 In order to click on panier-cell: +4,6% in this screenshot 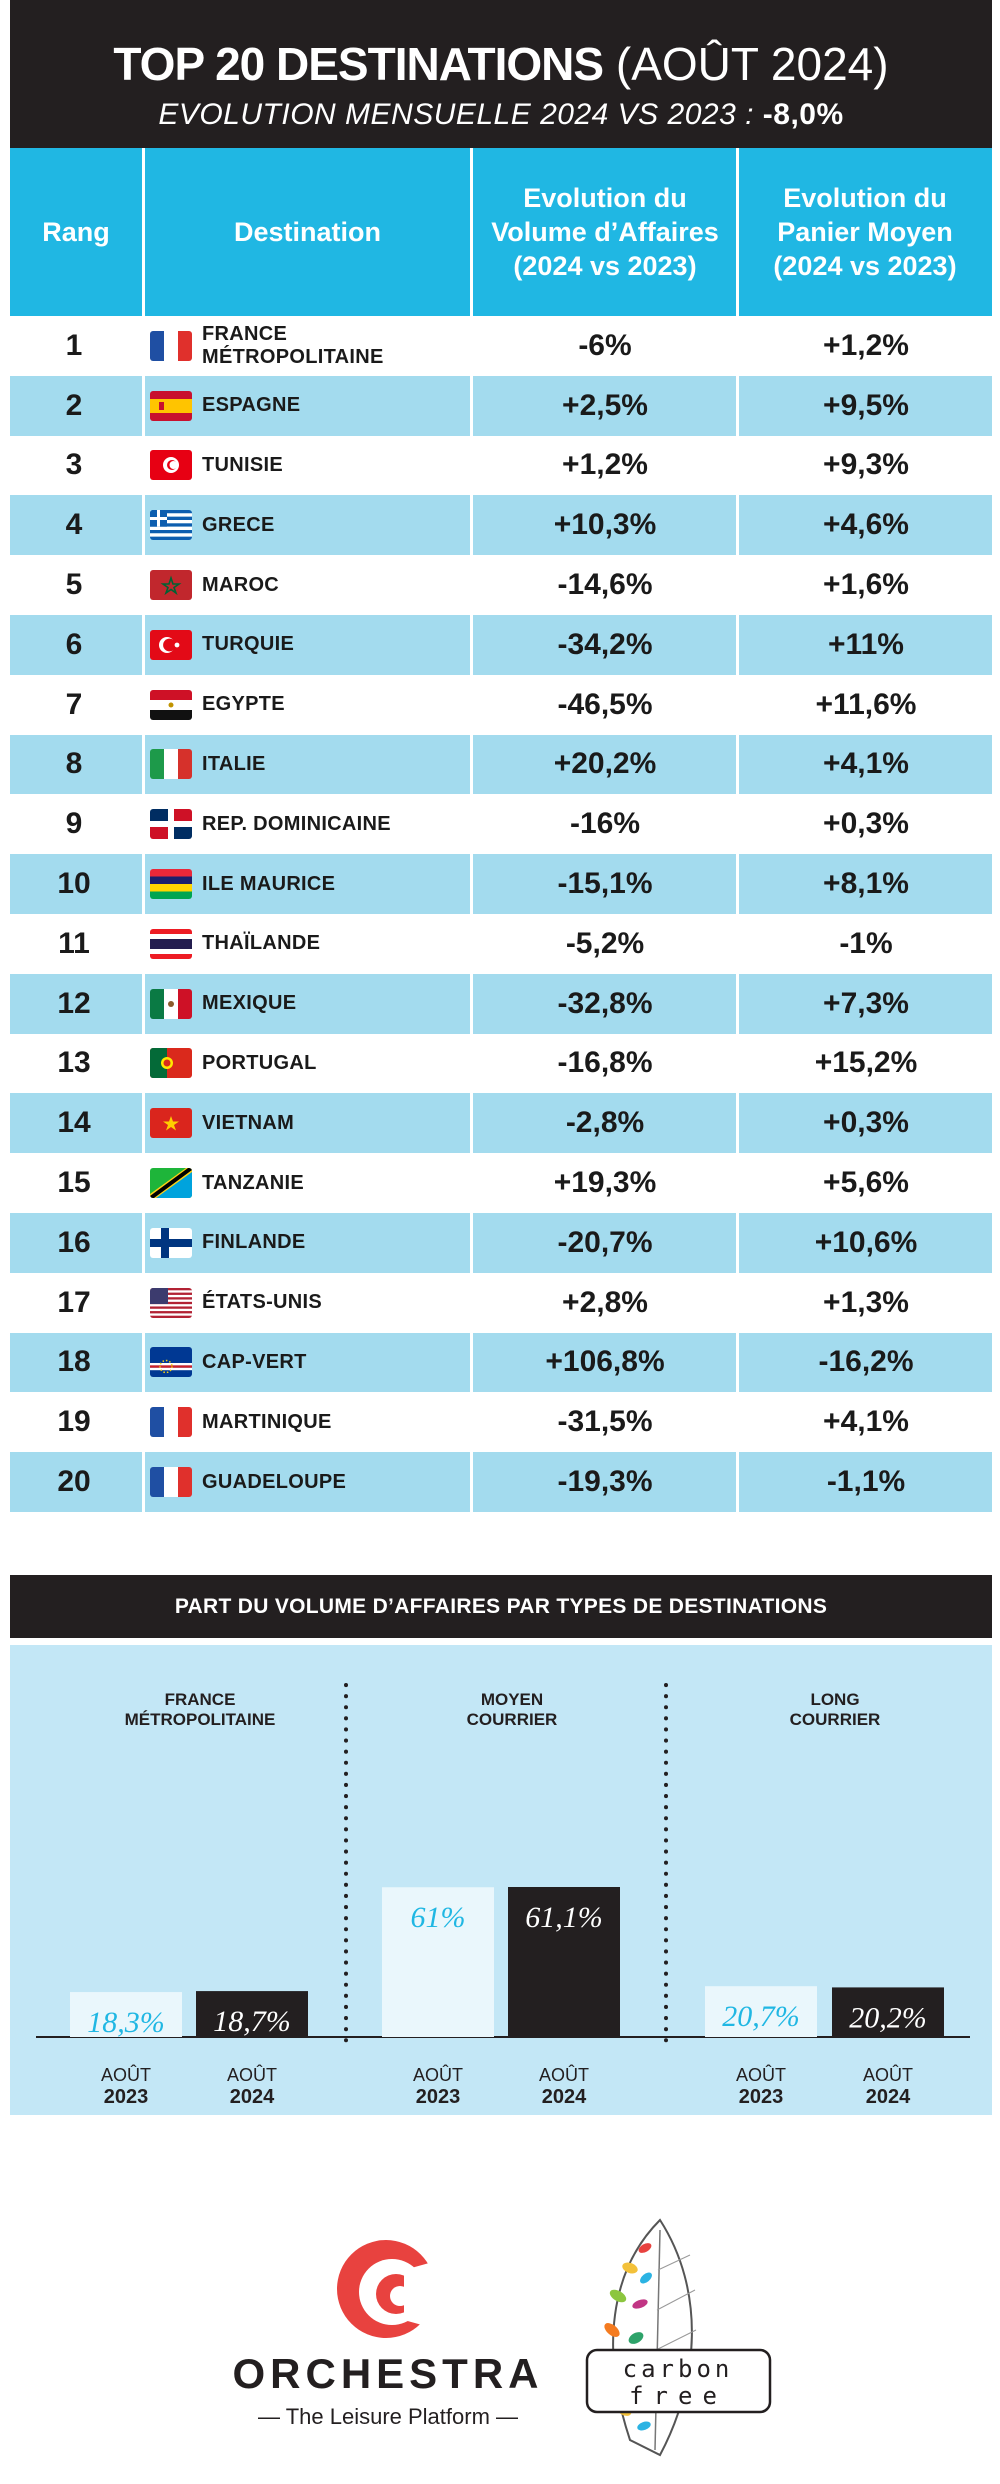, I will do `click(866, 525)`.